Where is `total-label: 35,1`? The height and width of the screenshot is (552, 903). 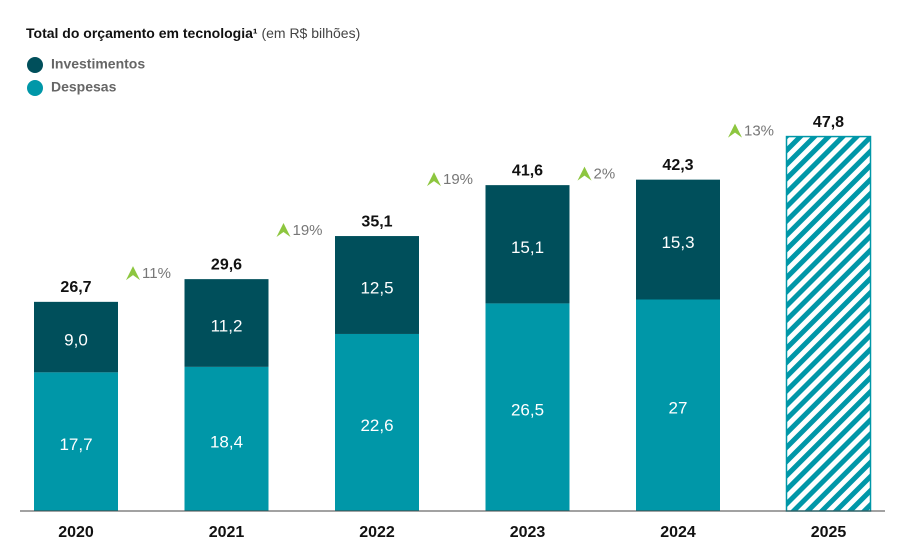
total-label: 35,1 is located at coordinates (376, 221).